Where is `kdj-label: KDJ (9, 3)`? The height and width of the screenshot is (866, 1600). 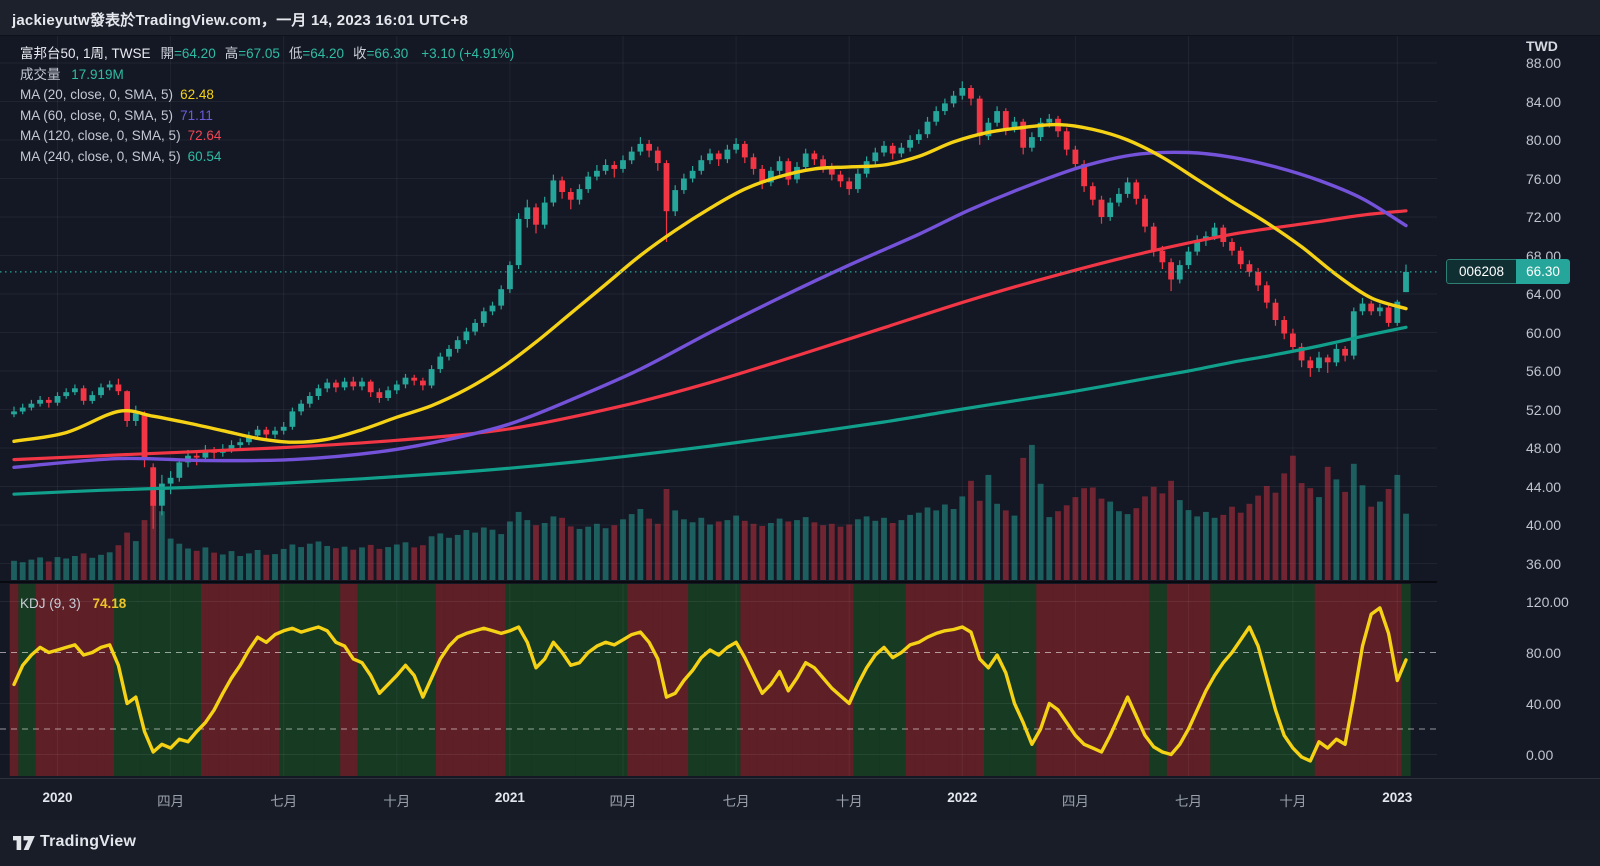
kdj-label: KDJ (9, 3) is located at coordinates (50, 603).